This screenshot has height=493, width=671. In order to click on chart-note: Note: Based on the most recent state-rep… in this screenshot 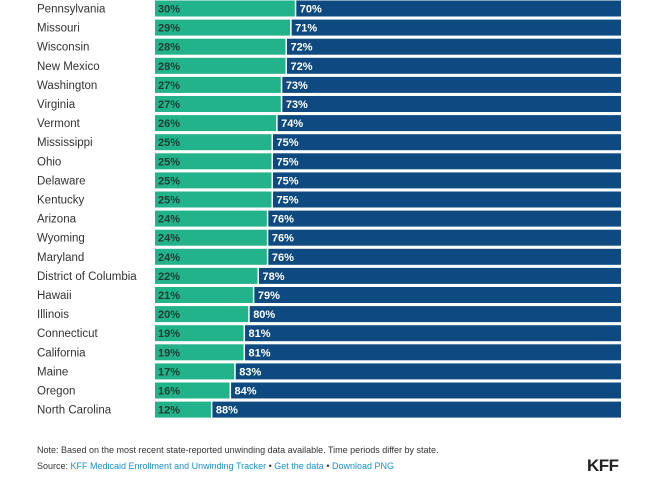, I will do `click(238, 450)`.